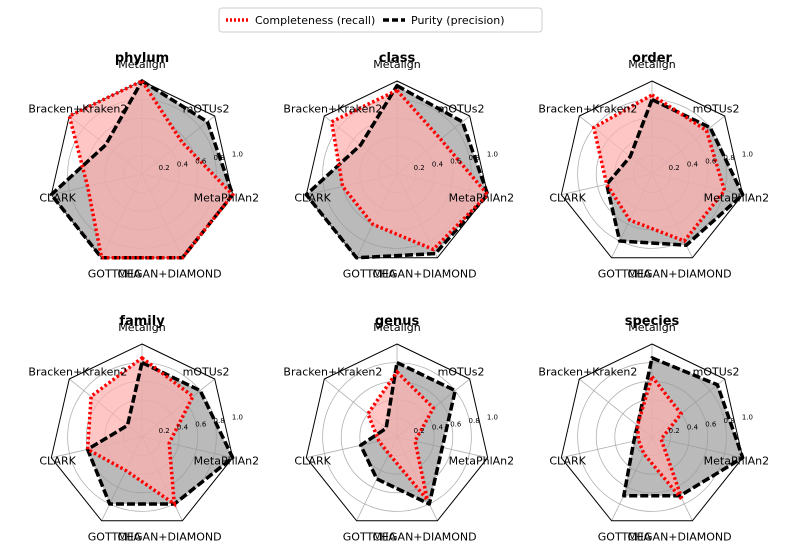 This screenshot has width=798, height=555. Describe the element at coordinates (315, 20) in the screenshot. I see `legend-completeness-label: Completeness (recall)` at that location.